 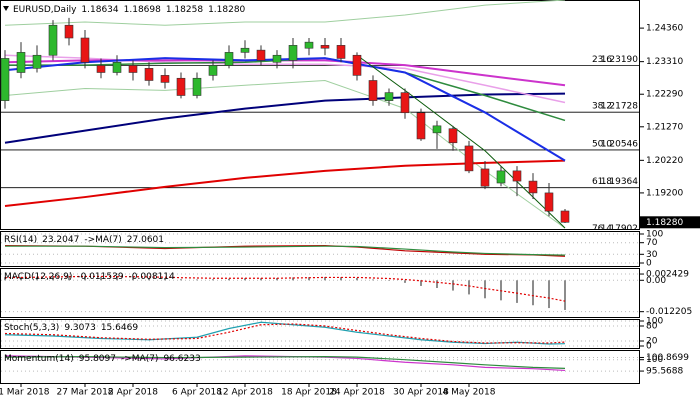 What do you see at coordinates (656, 281) in the screenshot?
I see `y-tick-label: 0.00` at bounding box center [656, 281].